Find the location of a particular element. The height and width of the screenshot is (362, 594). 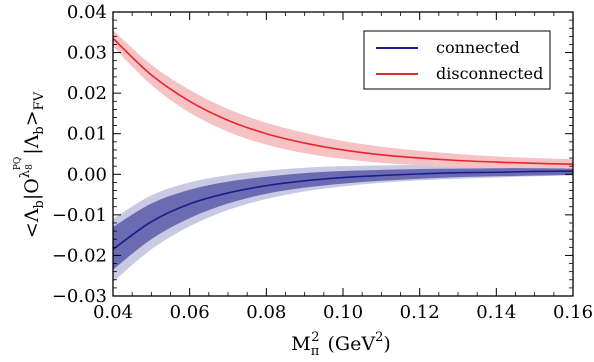

x-tick-label-4: 0.12 is located at coordinates (420, 312).